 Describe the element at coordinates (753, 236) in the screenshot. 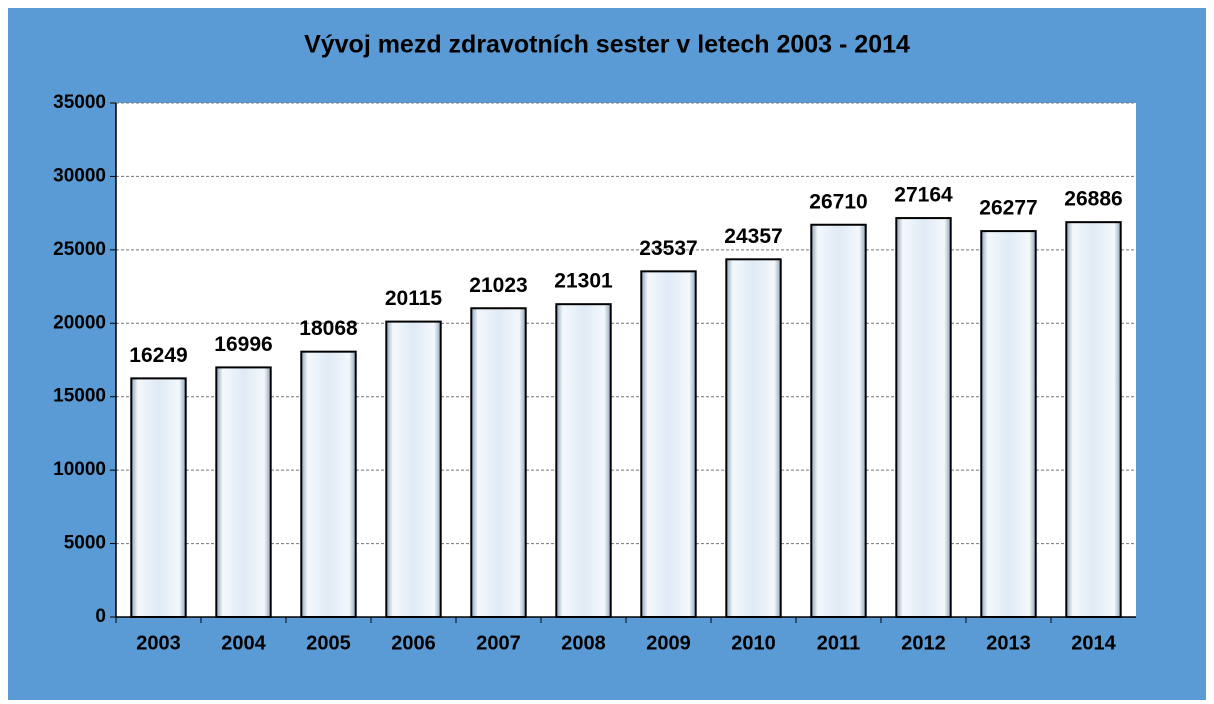

I see `data-label: 24357` at that location.